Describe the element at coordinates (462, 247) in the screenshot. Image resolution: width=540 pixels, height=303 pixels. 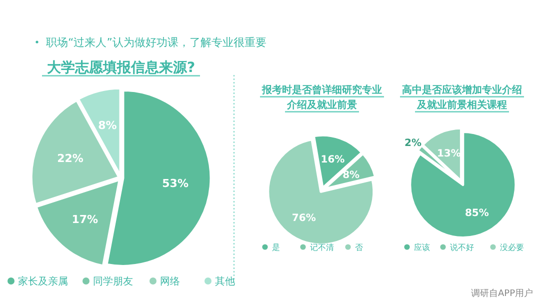
I see `legend-label: 说不好` at that location.